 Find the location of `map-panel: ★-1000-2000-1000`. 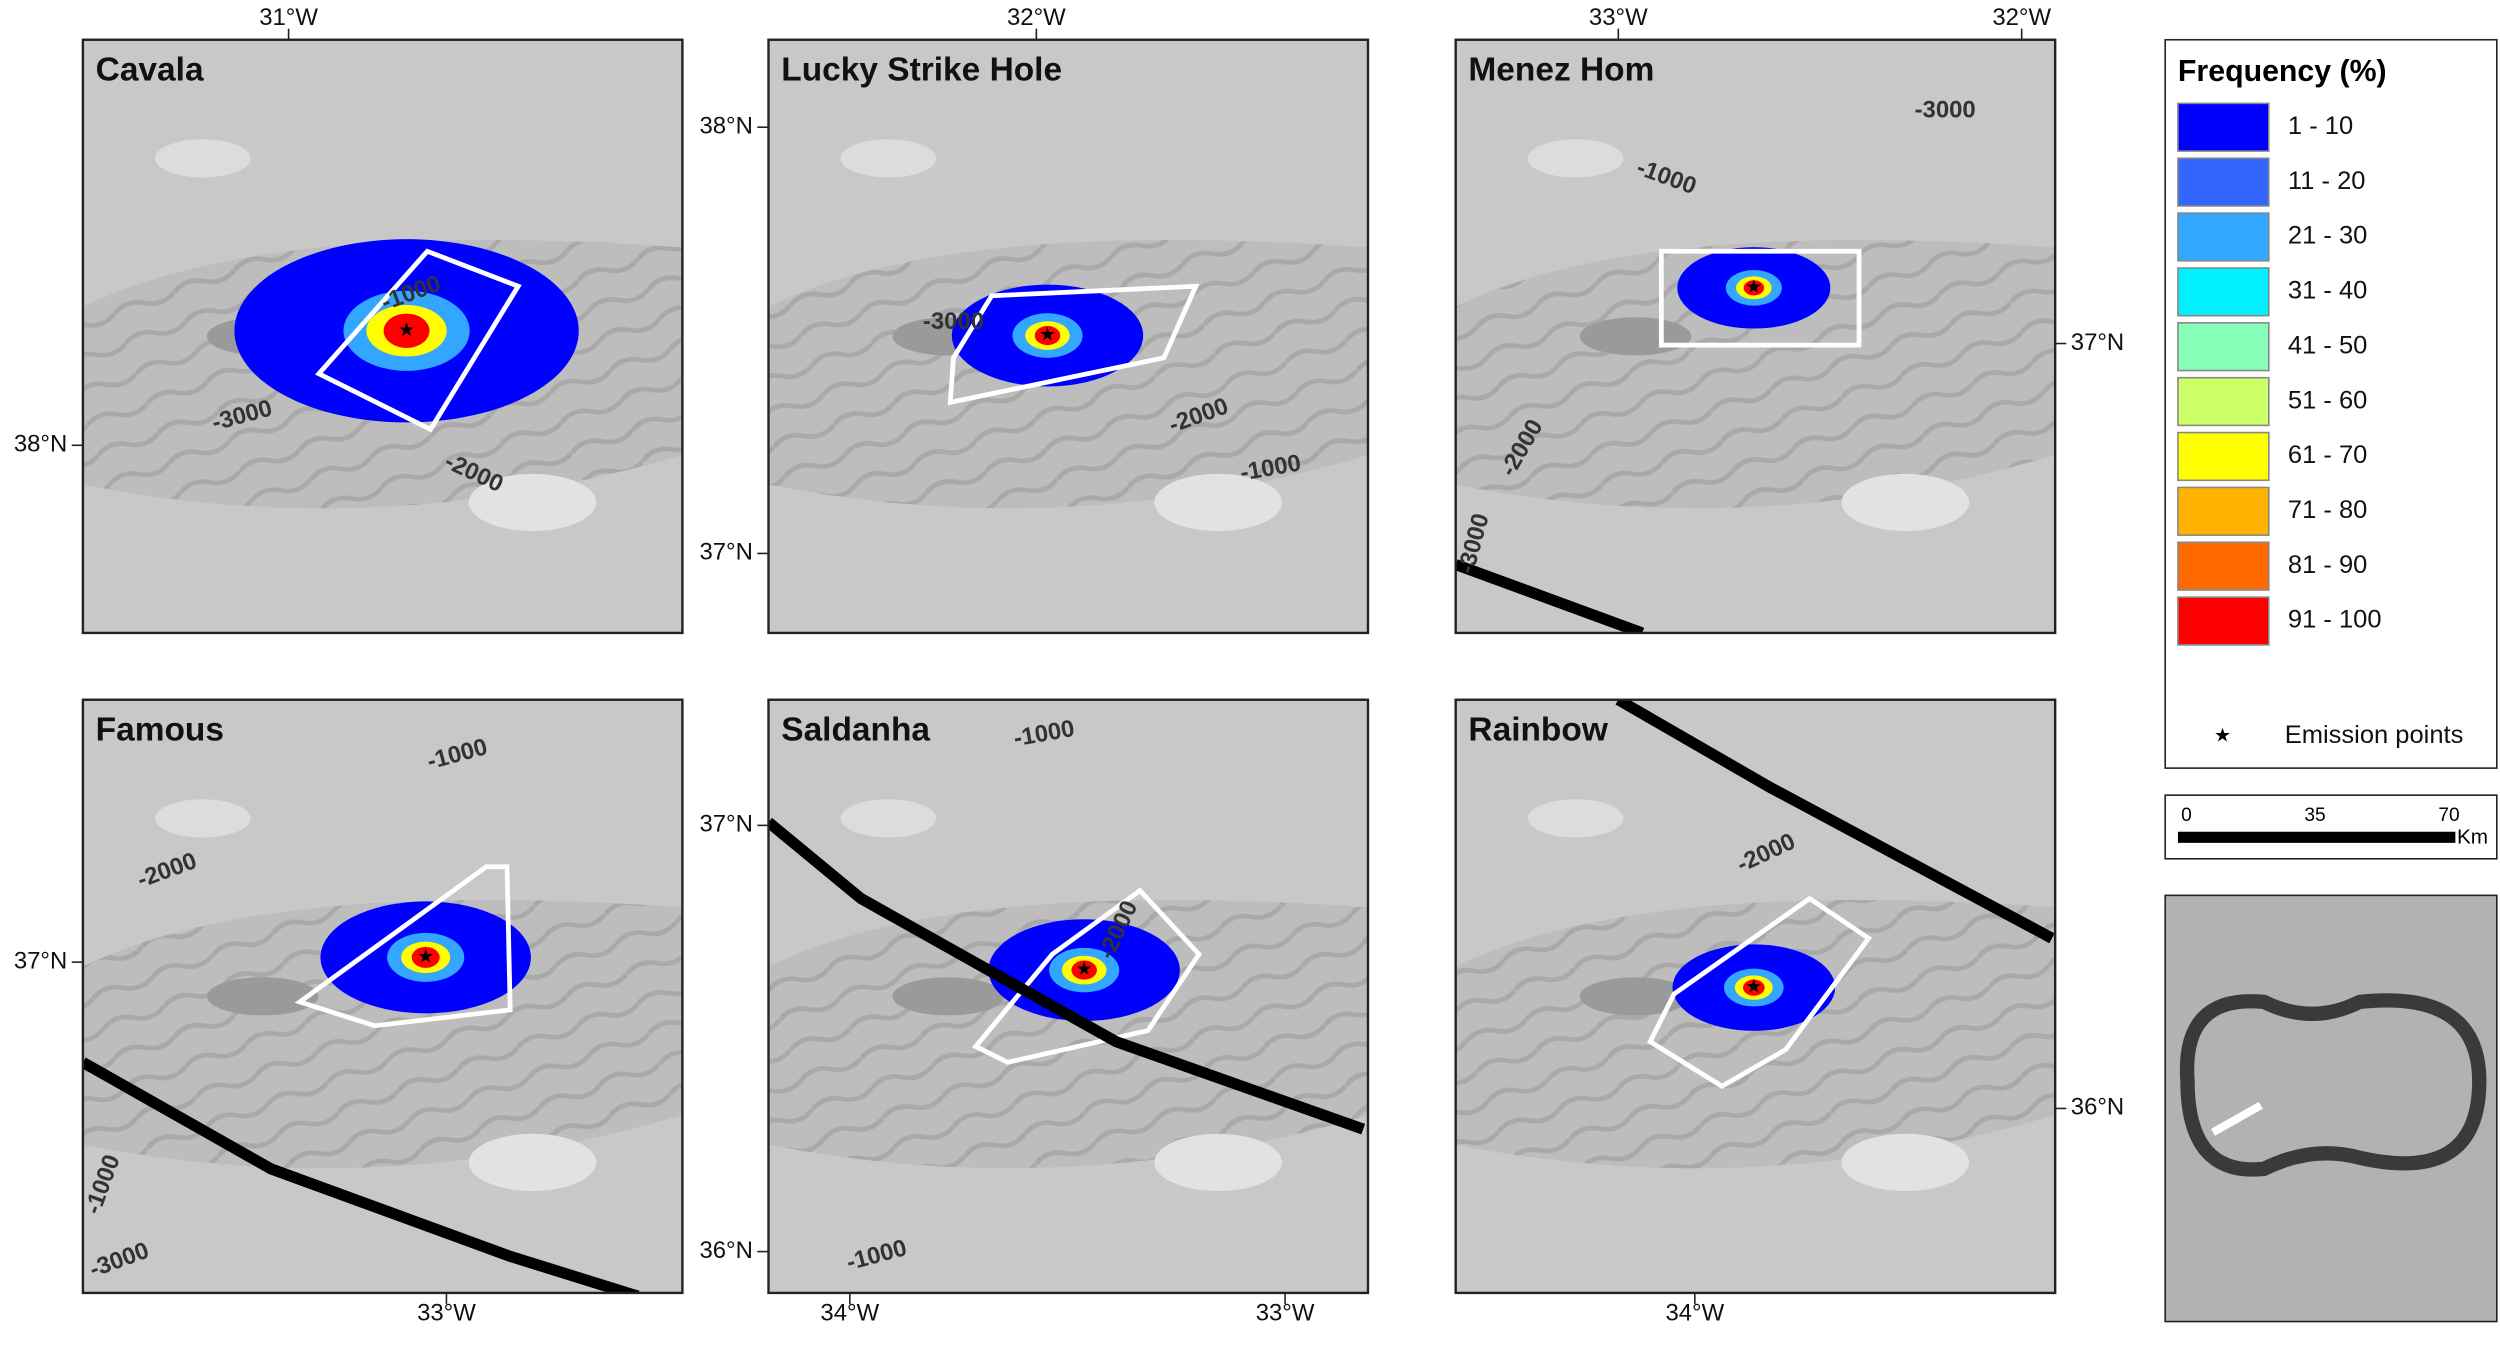

map-panel: ★-1000-2000-1000 is located at coordinates (1068, 996).